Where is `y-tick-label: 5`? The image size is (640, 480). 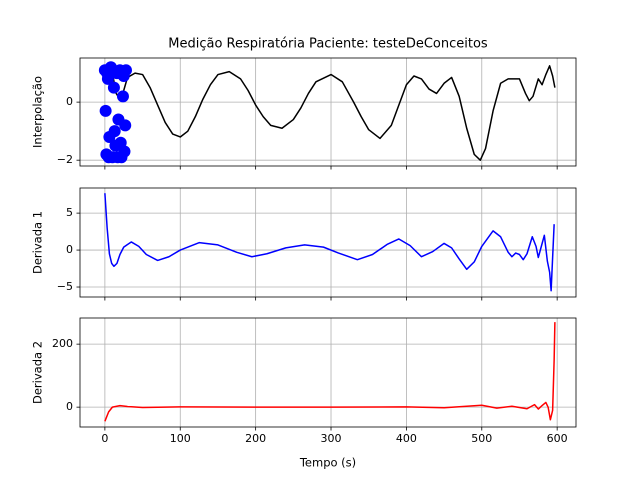 y-tick-label: 5 is located at coordinates (69, 212).